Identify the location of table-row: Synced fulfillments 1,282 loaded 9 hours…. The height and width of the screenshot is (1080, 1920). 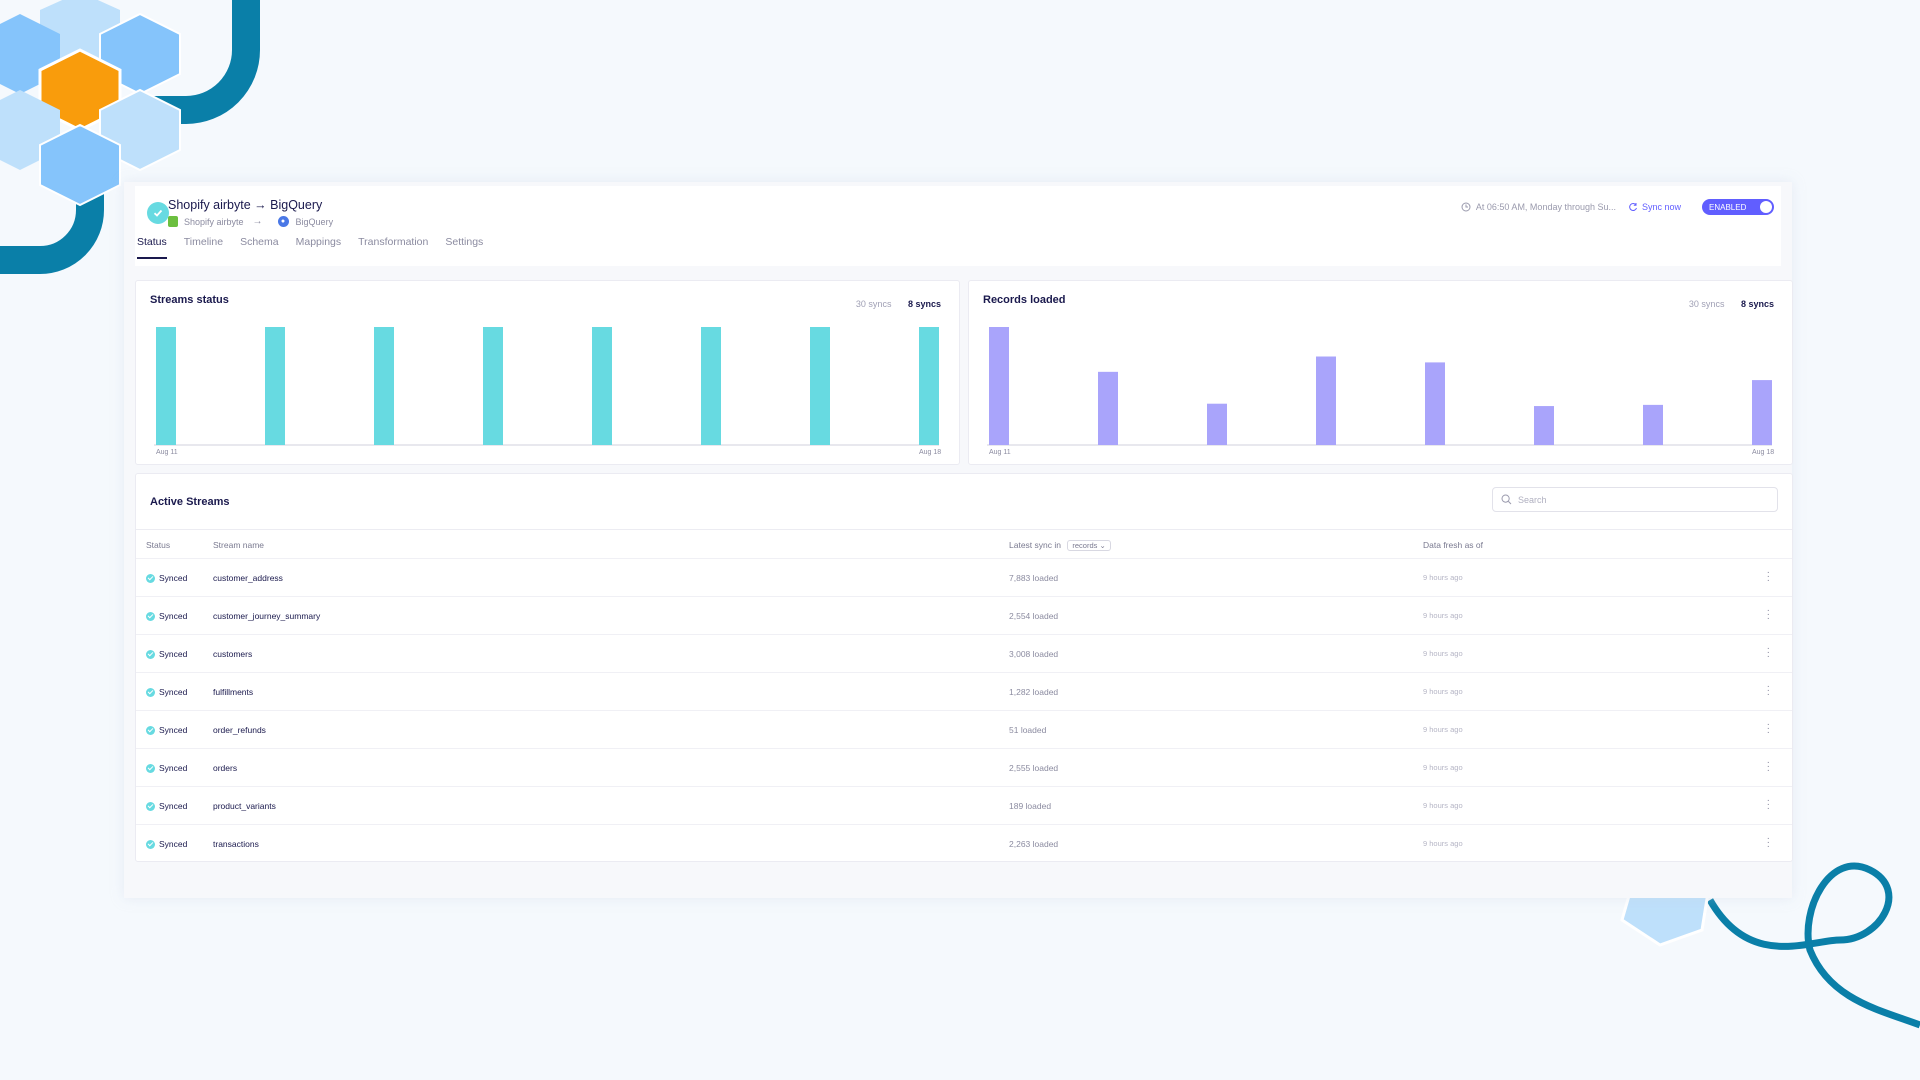
(964, 691).